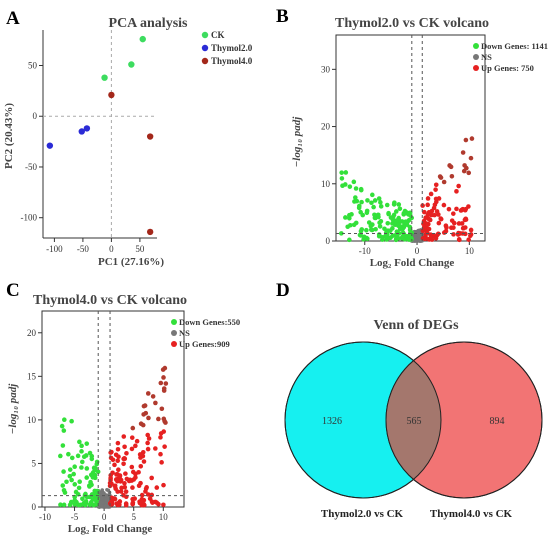  What do you see at coordinates (32, 420) in the screenshot?
I see `vc-y-tick-label: 10` at bounding box center [32, 420].